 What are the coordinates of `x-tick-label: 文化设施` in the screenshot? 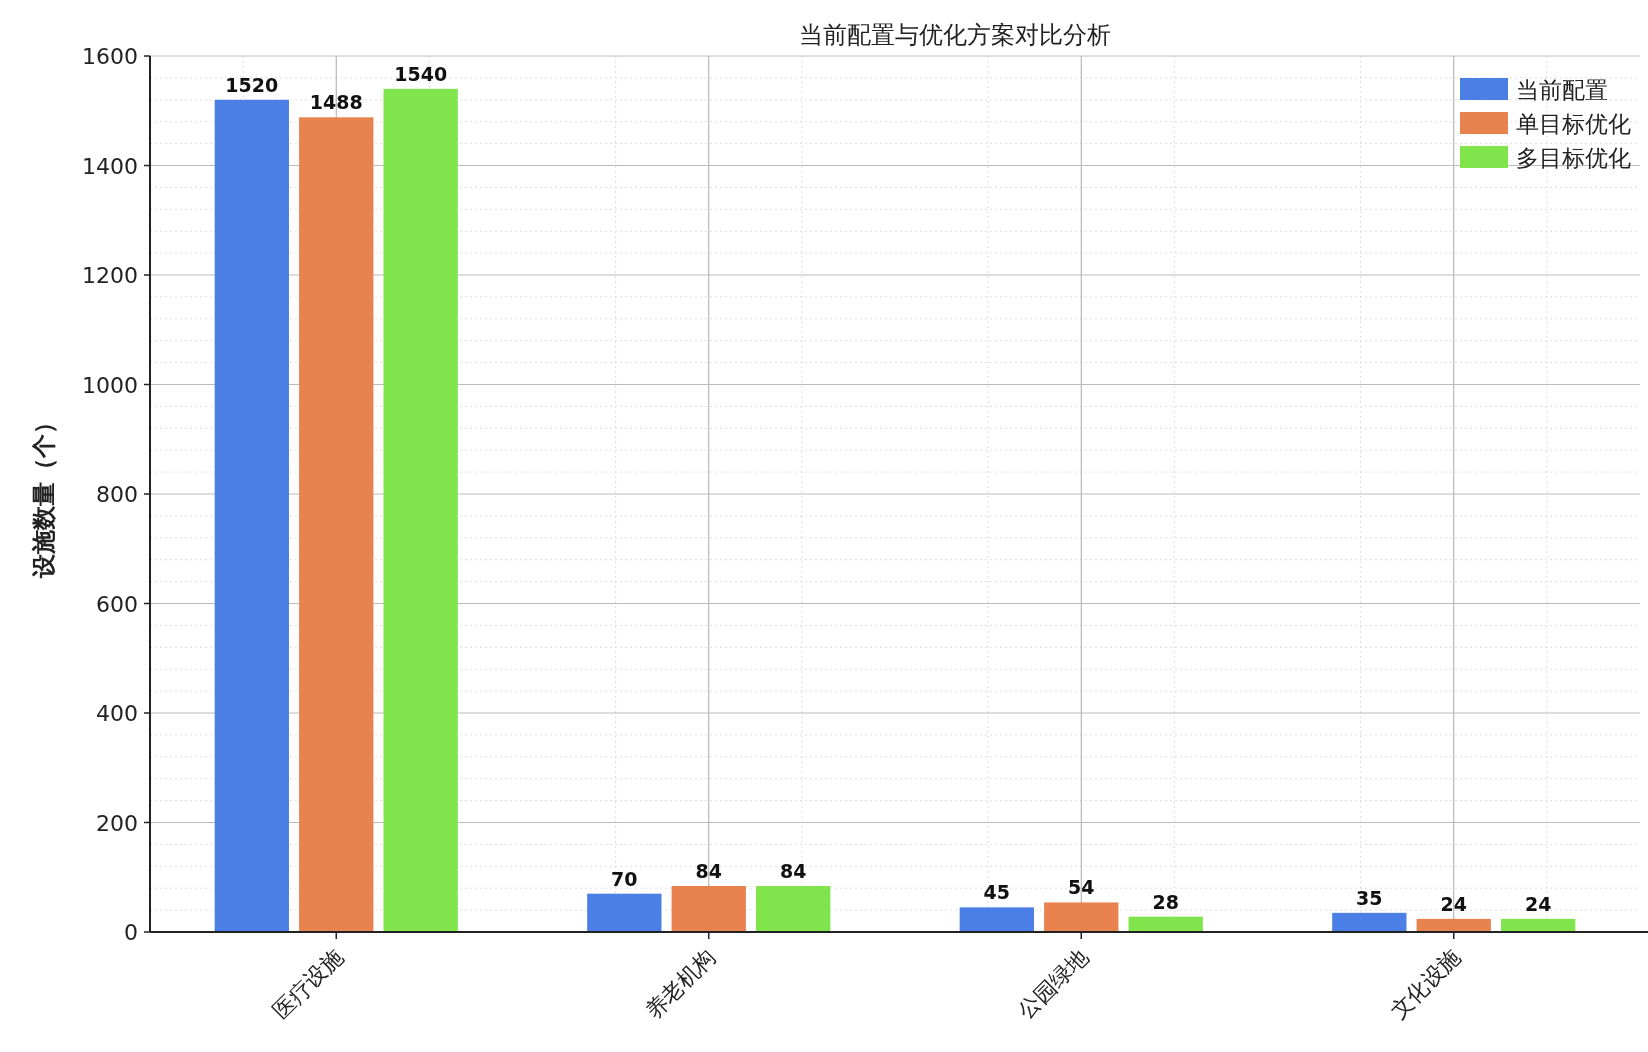 It's located at (1425, 983).